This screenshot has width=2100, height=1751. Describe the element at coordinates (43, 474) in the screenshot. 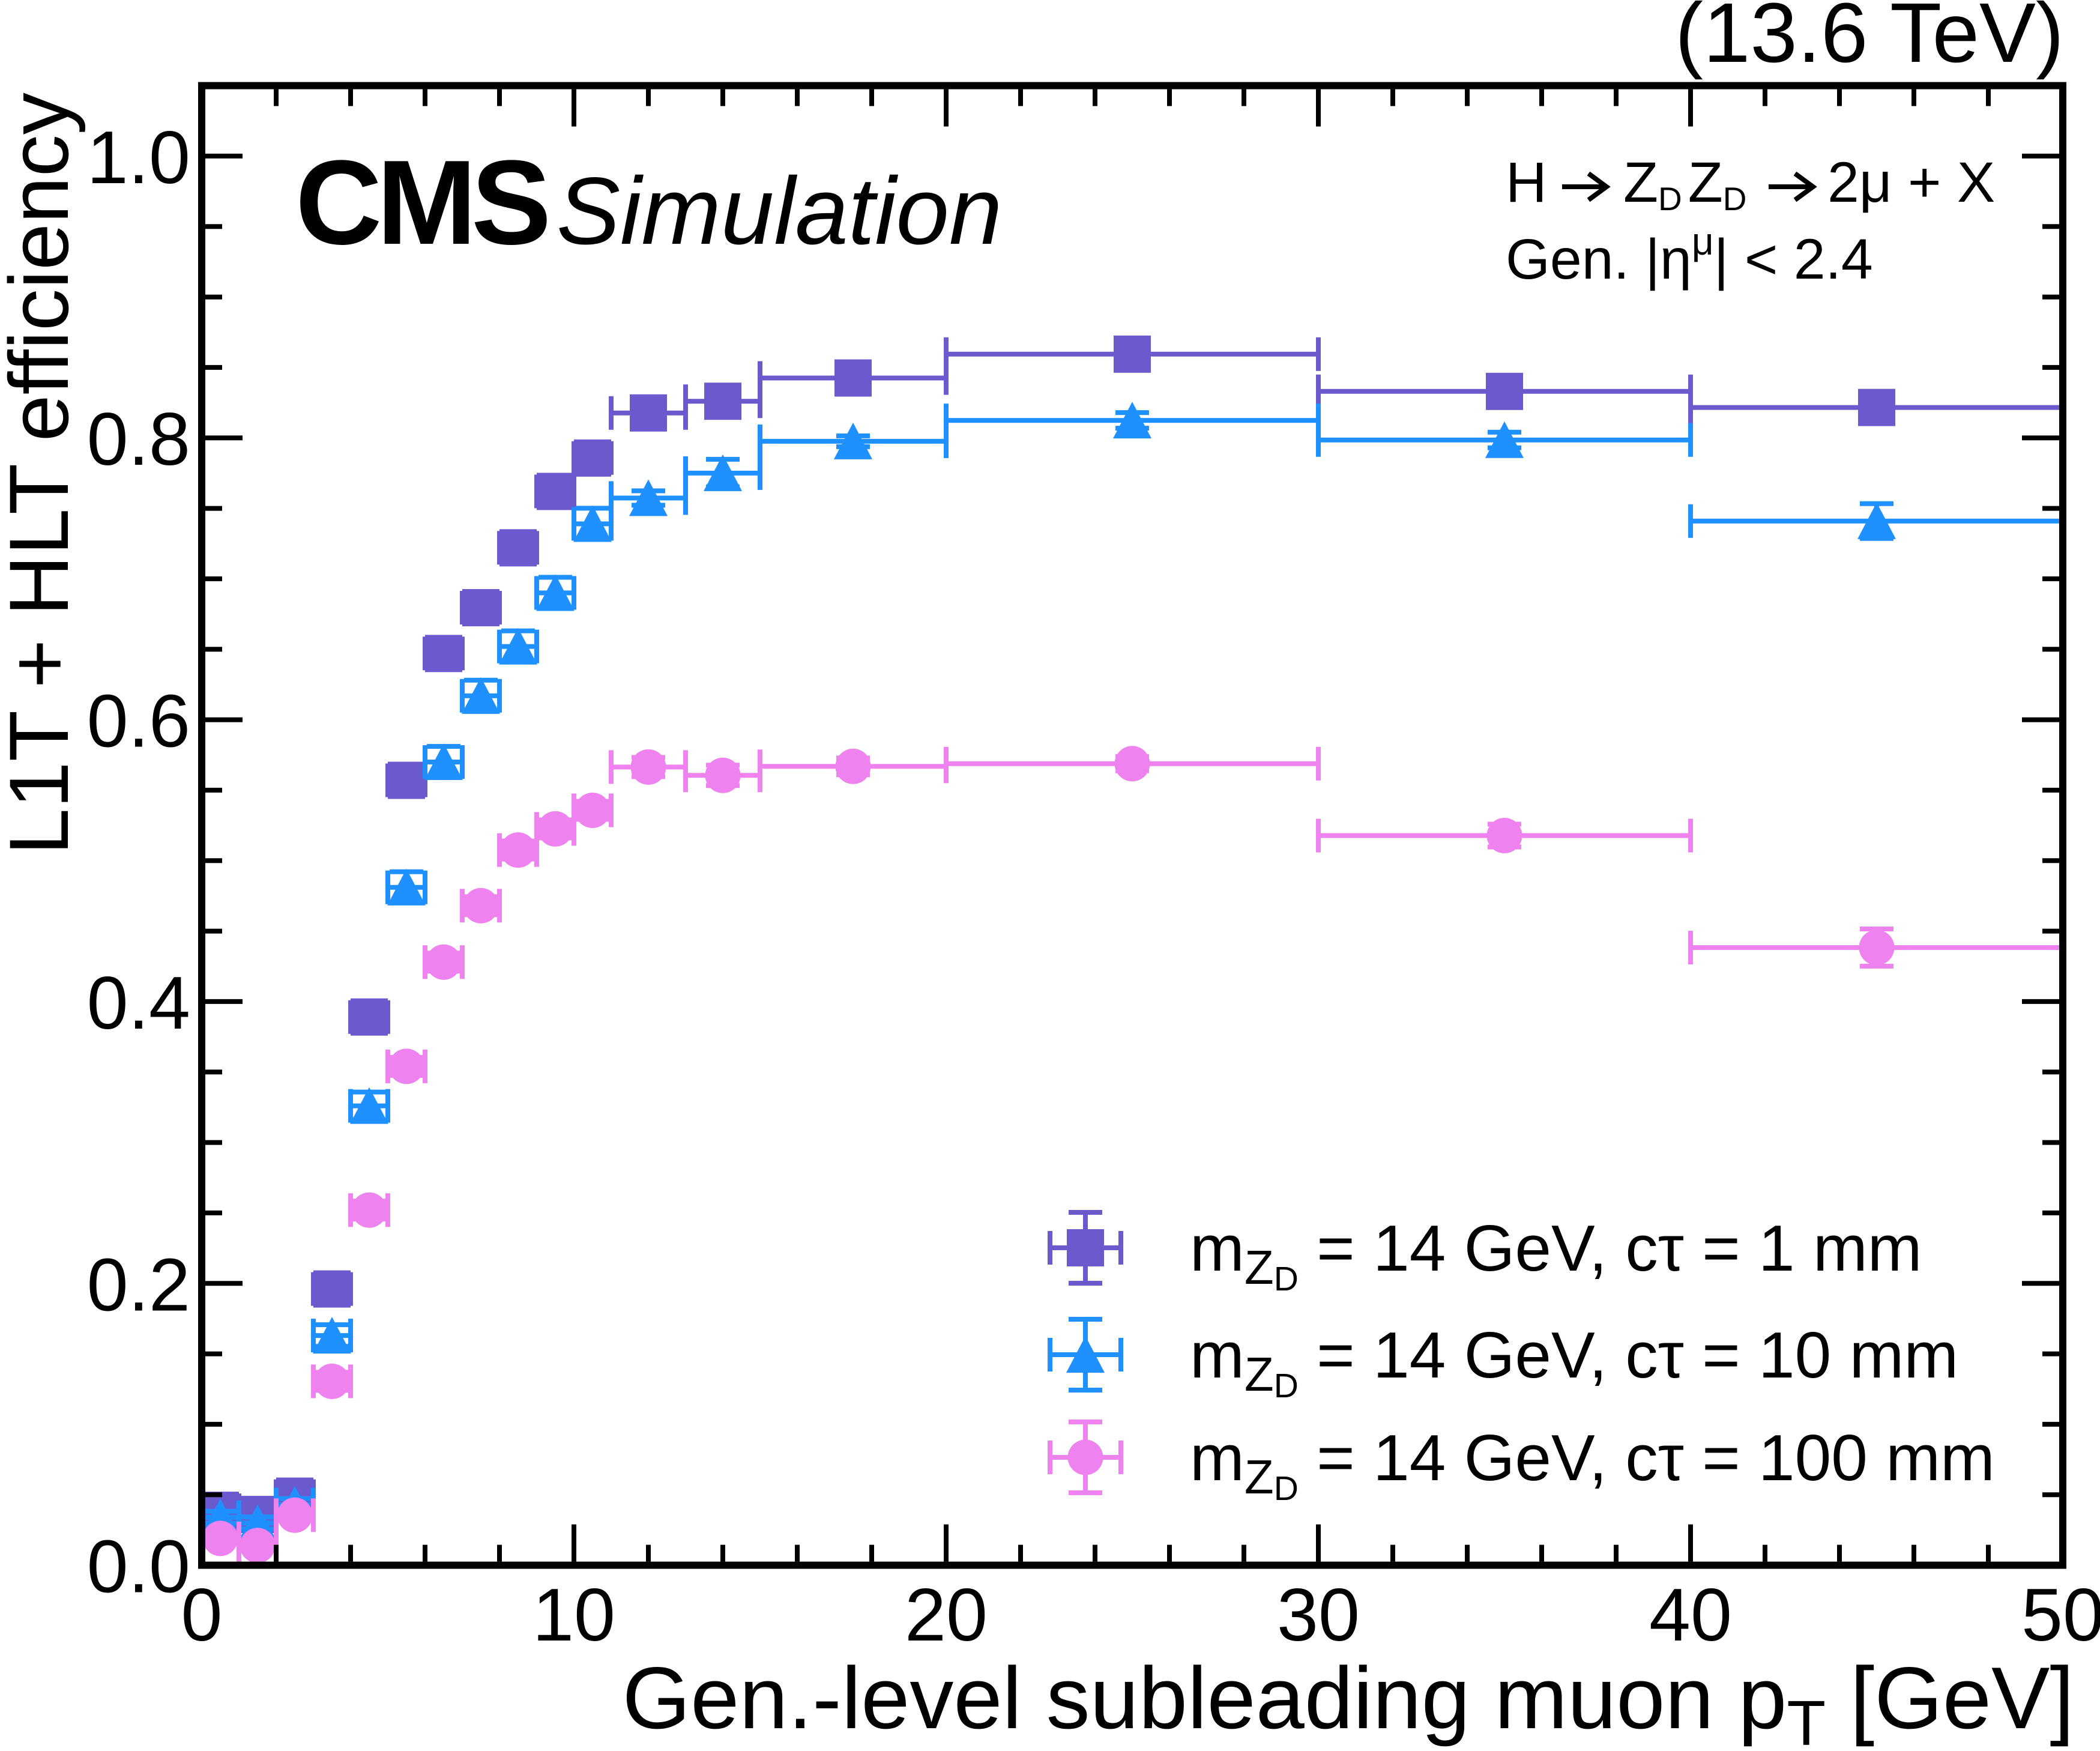

I see `svg-text: L1T + HLT efficiency` at that location.